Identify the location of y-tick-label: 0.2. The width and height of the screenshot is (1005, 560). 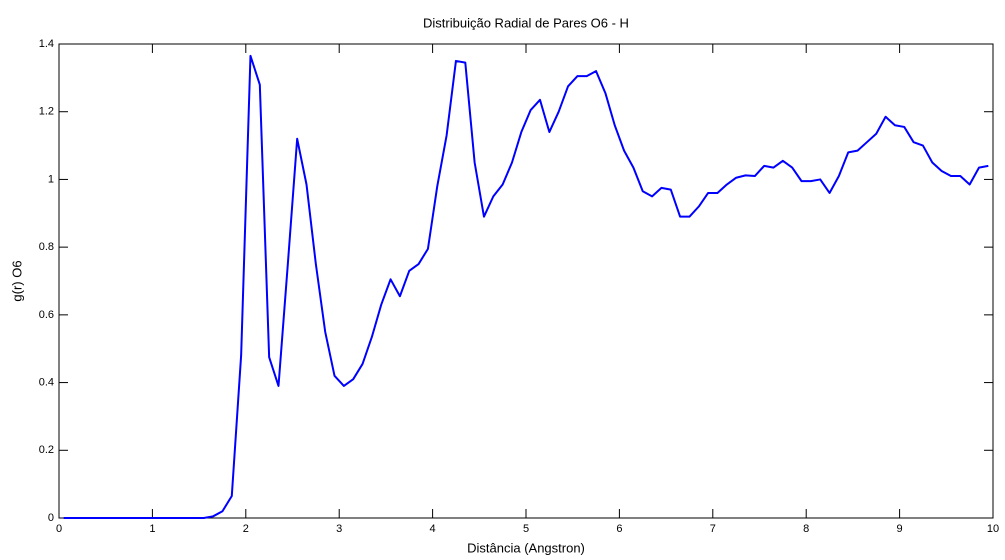
(46, 450).